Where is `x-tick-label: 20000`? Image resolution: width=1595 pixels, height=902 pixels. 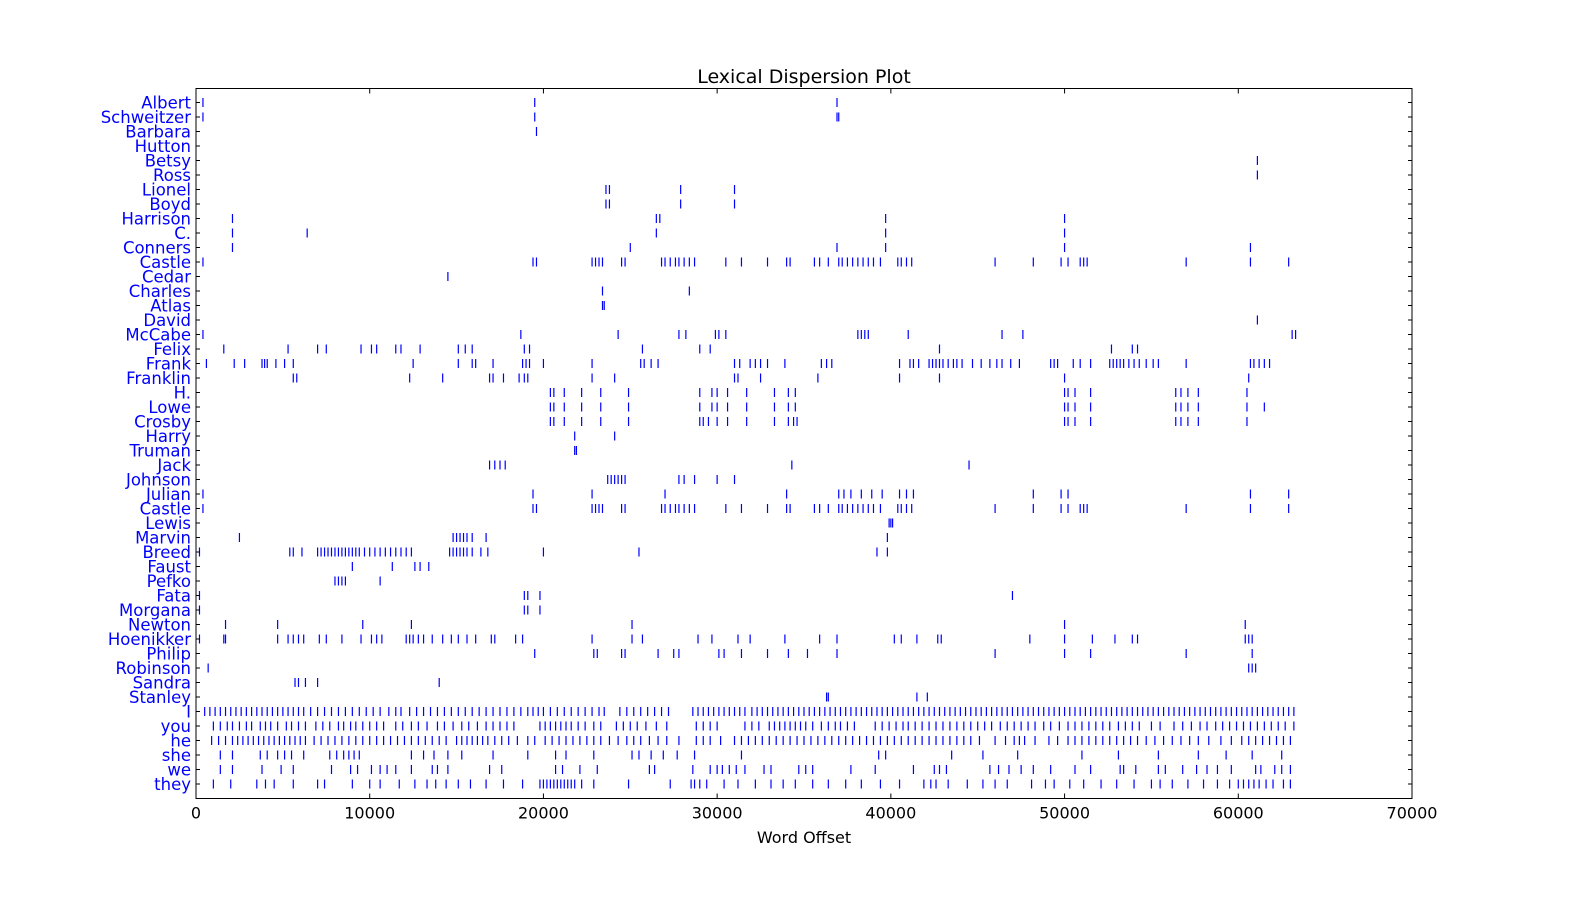 x-tick-label: 20000 is located at coordinates (543, 813).